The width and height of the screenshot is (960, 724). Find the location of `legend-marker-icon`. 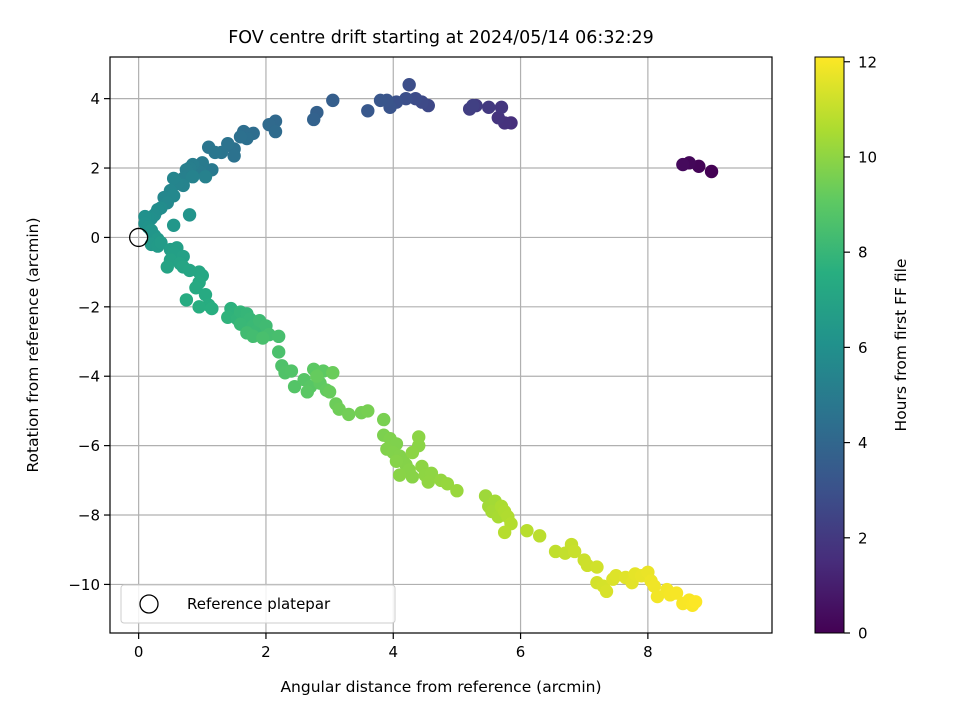

legend-marker-icon is located at coordinates (149, 604).